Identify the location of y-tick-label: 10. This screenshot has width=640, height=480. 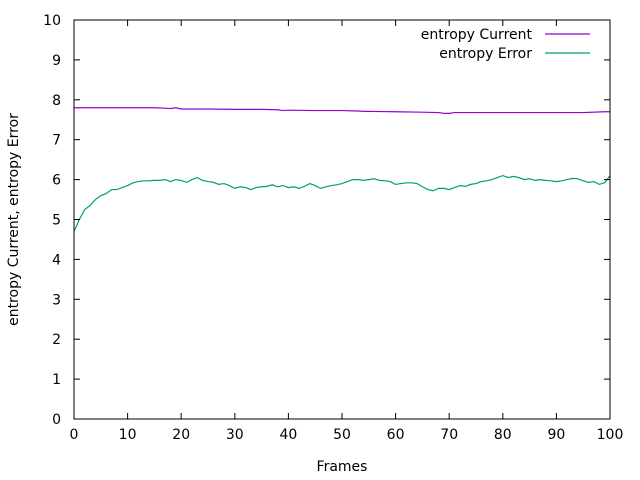
(52, 21).